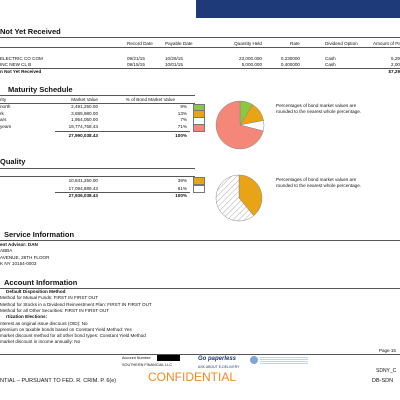 The image size is (400, 400). Describe the element at coordinates (179, 43) in the screenshot. I see `column-header: Payable Date` at that location.